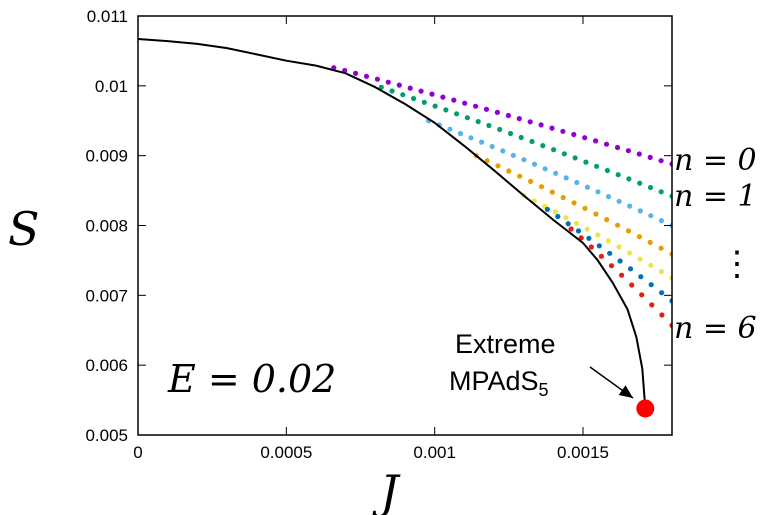 Image resolution: width=773 pixels, height=515 pixels. What do you see at coordinates (24, 229) in the screenshot?
I see `y-axis-label: S` at bounding box center [24, 229].